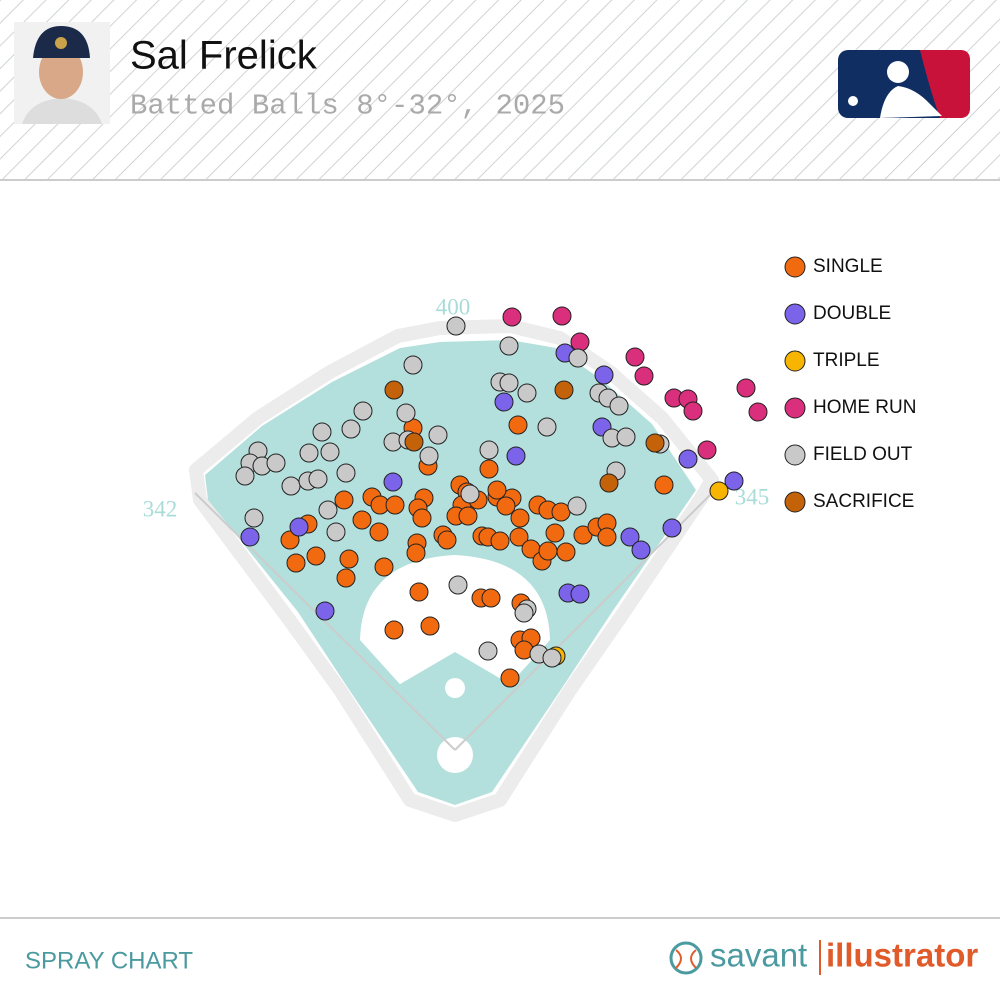  Describe the element at coordinates (848, 266) in the screenshot. I see `legend-label: SINGLE` at that location.